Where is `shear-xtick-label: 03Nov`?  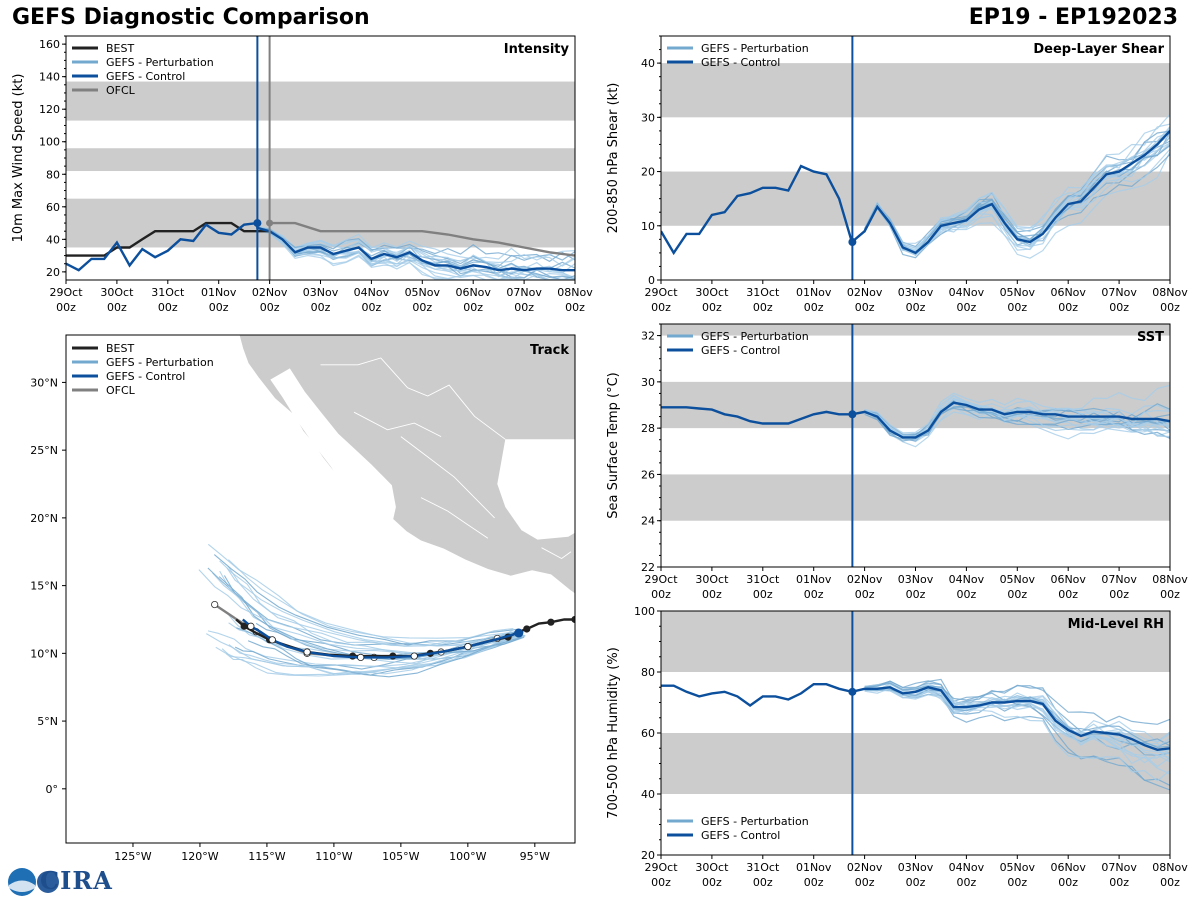 shear-xtick-label: 03Nov is located at coordinates (916, 292).